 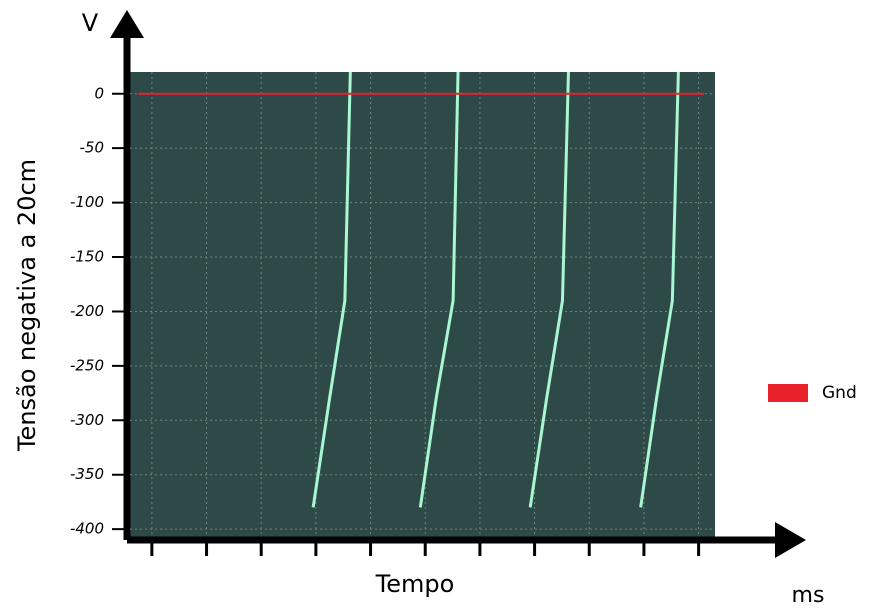 I want to click on y-axis-symbol: V, so click(x=90, y=23).